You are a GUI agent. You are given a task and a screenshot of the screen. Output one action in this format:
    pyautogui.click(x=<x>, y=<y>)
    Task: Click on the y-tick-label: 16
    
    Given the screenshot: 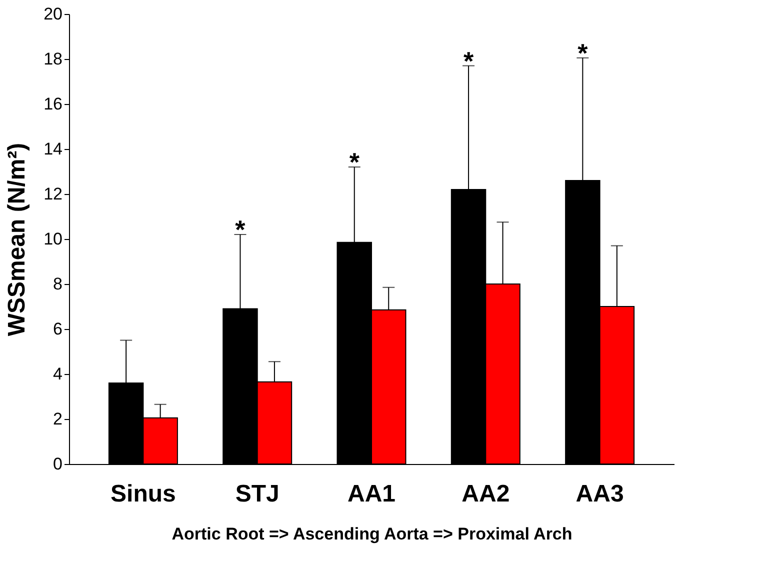 What is the action you would take?
    pyautogui.click(x=53, y=104)
    